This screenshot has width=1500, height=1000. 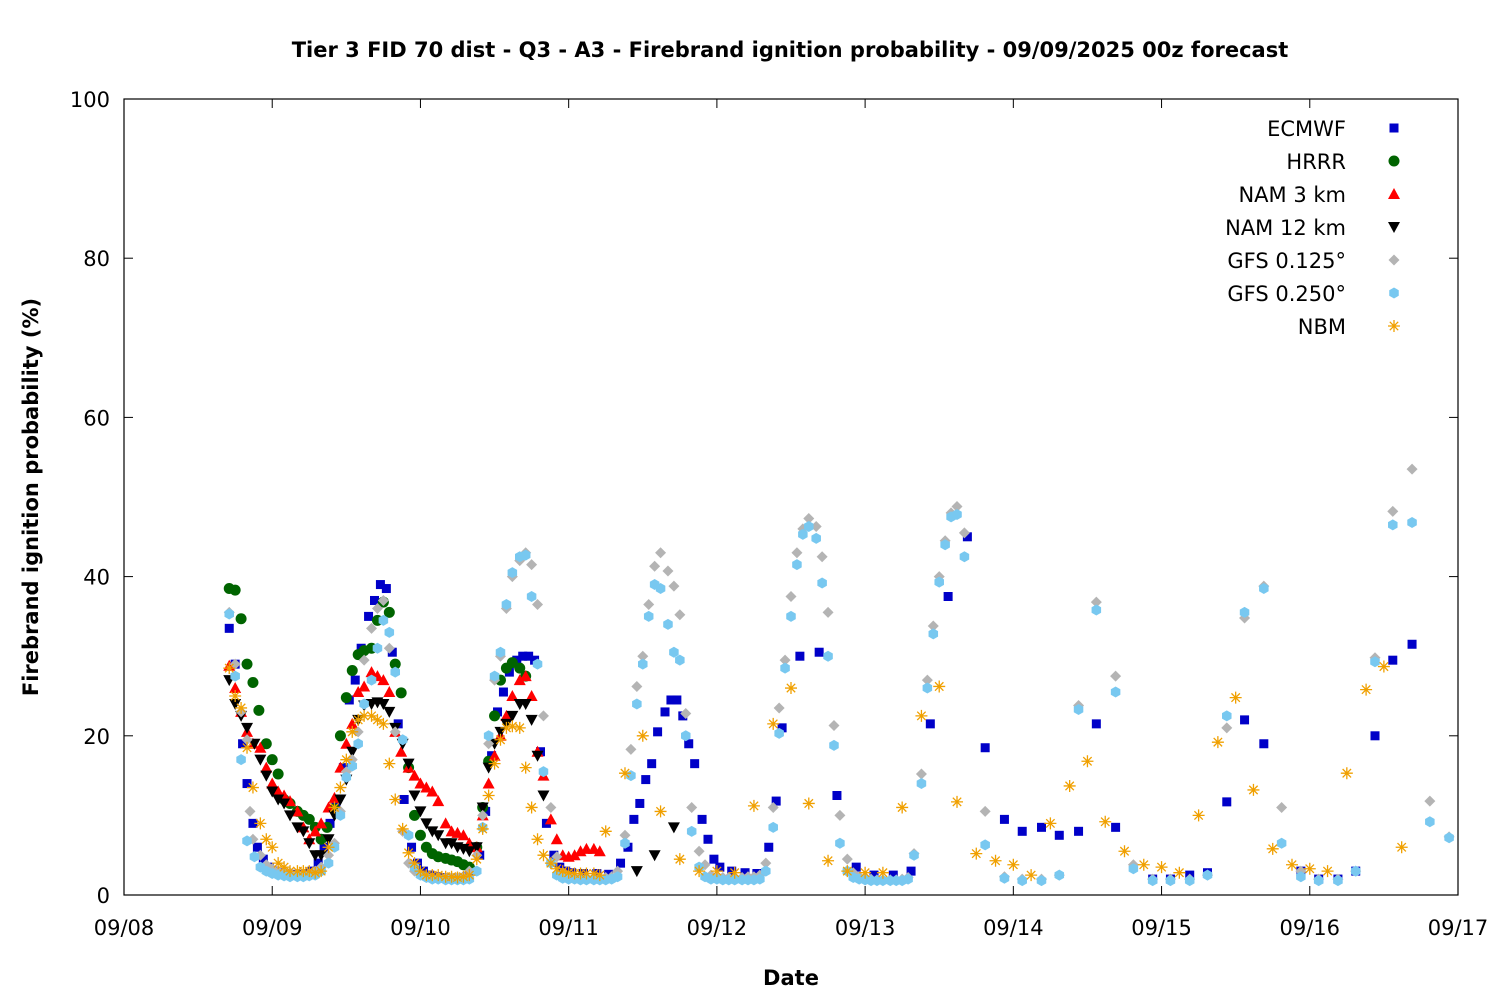 What do you see at coordinates (1394, 293) in the screenshot?
I see `legend-marker` at bounding box center [1394, 293].